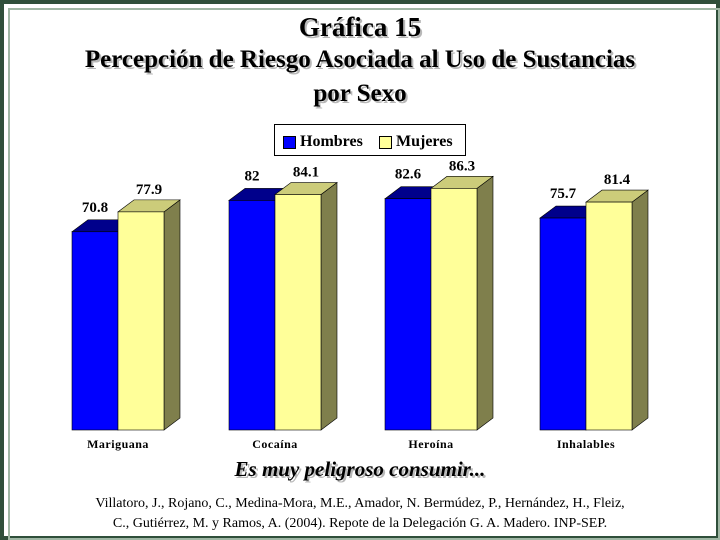  What do you see at coordinates (430, 444) in the screenshot?
I see `x-tick-label-herona: Heroína` at bounding box center [430, 444].